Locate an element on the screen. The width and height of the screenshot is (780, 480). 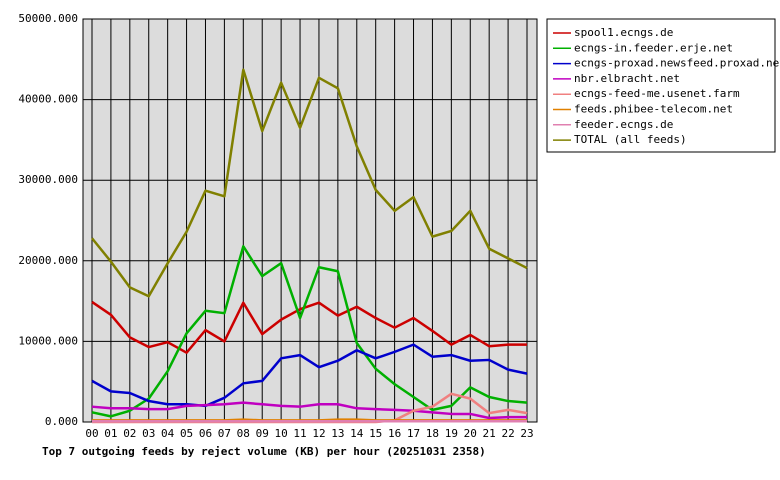
legend-label: ecngs-in.feeder.erje.net is located at coordinates (653, 47).